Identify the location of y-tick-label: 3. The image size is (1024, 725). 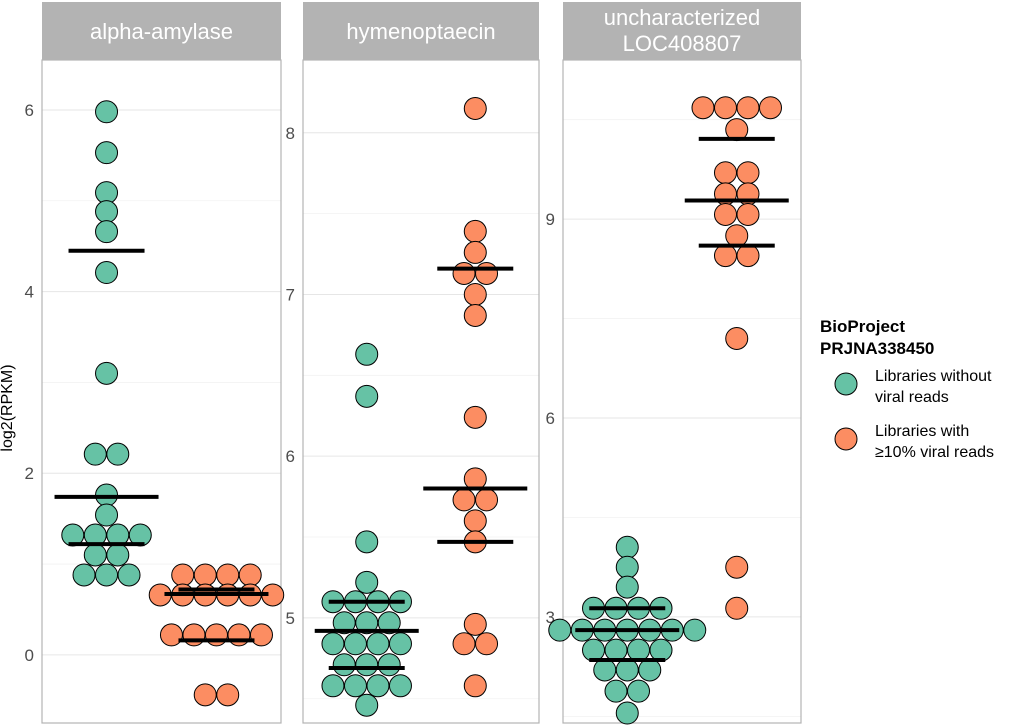
(550, 617).